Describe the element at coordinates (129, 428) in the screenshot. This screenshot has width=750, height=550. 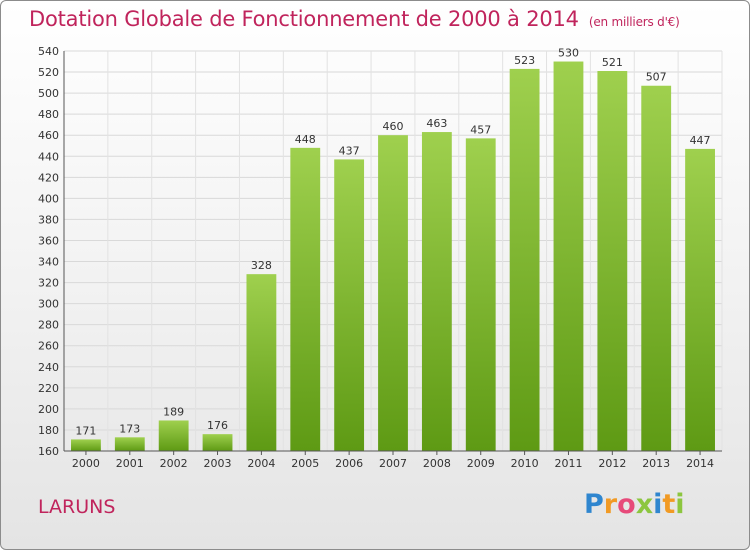
I see `data-label: 173` at that location.